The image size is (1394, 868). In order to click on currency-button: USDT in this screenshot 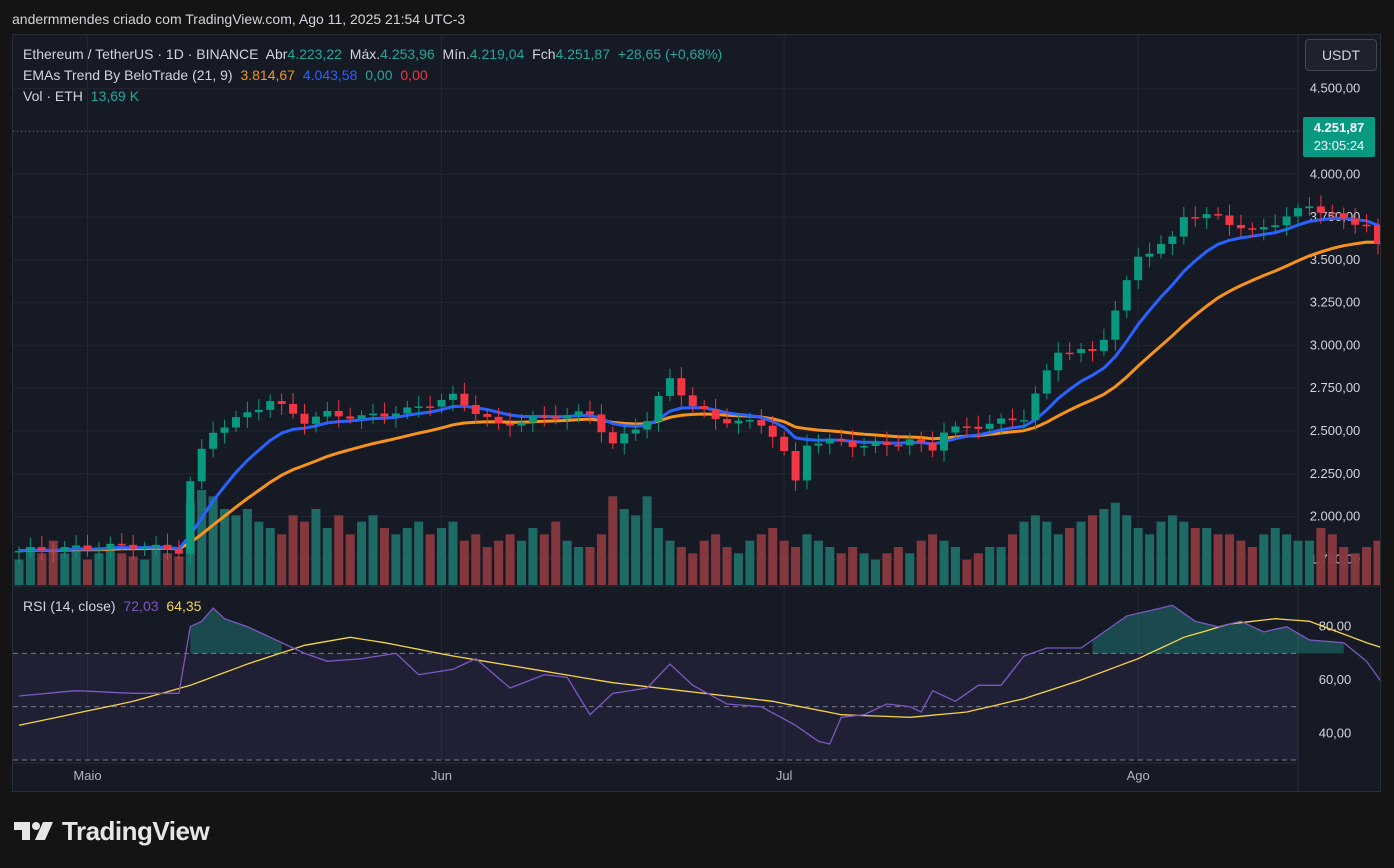, I will do `click(1341, 55)`.